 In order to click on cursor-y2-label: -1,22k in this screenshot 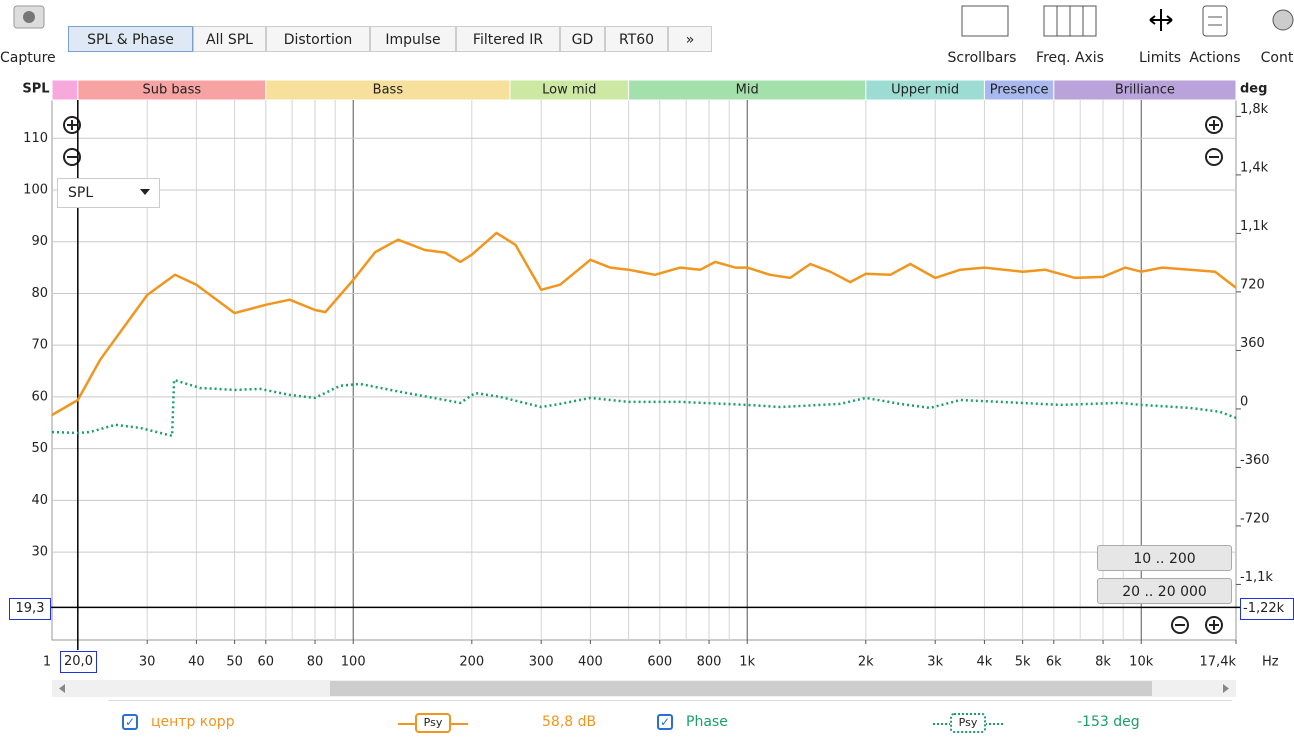, I will do `click(1267, 609)`.